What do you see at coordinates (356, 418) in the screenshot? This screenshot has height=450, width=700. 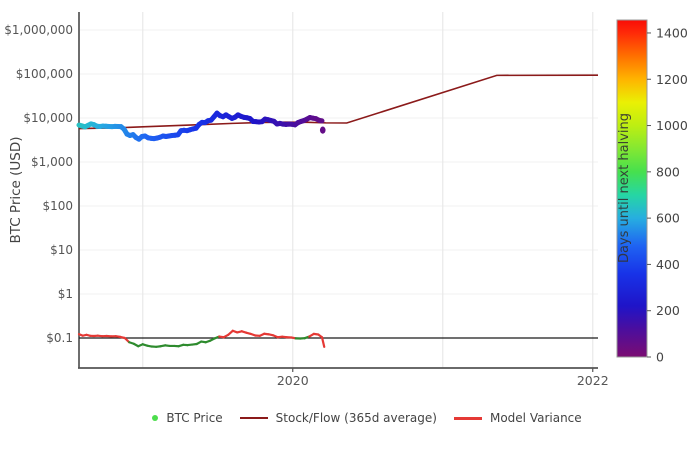 I see `legend-label-stock-flow: Stock/Flow (365d average)` at bounding box center [356, 418].